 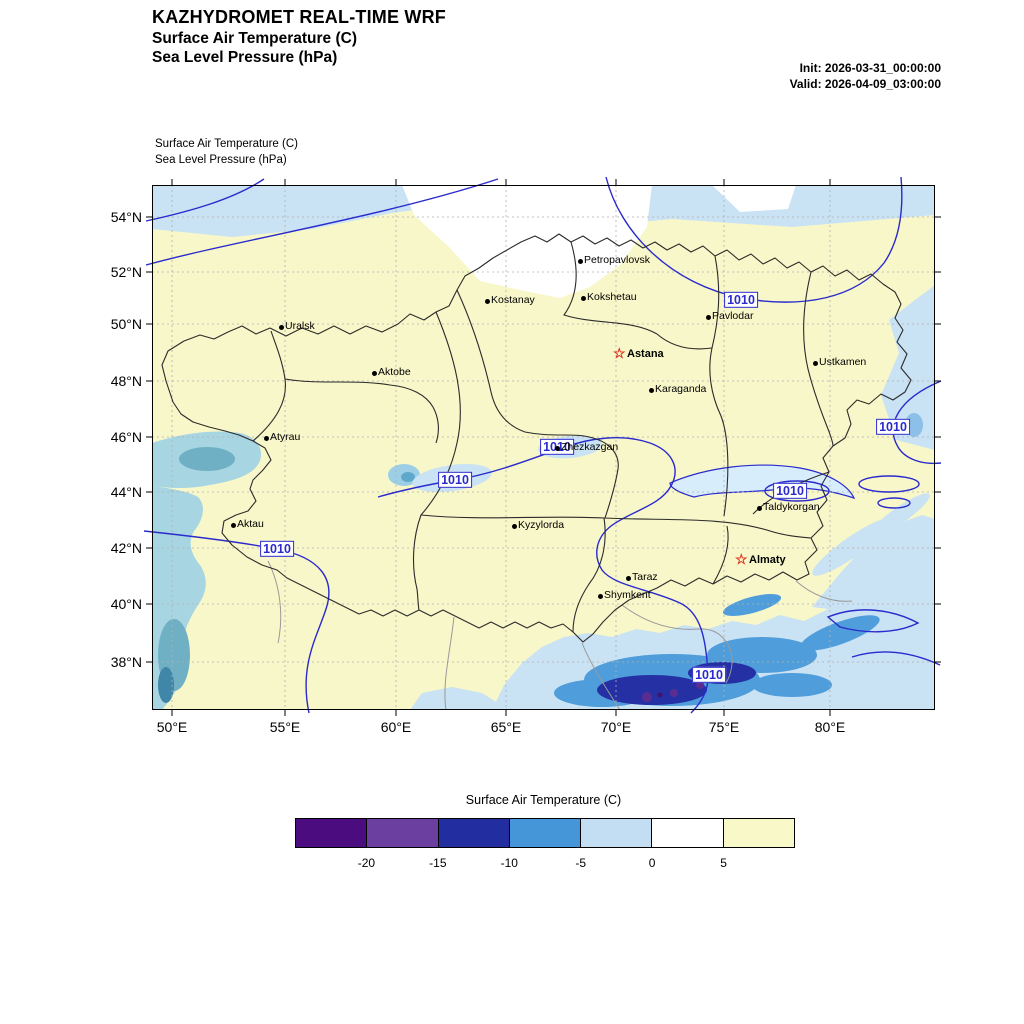 I want to click on city-label: Kyzylorda, so click(x=541, y=525).